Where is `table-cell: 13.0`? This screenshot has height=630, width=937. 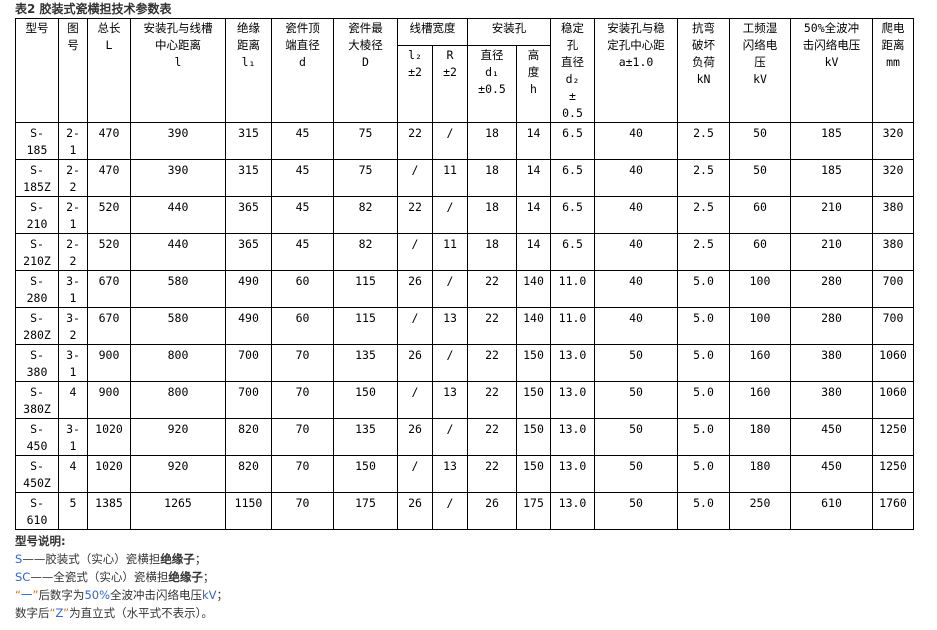
table-cell: 13.0 is located at coordinates (572, 363).